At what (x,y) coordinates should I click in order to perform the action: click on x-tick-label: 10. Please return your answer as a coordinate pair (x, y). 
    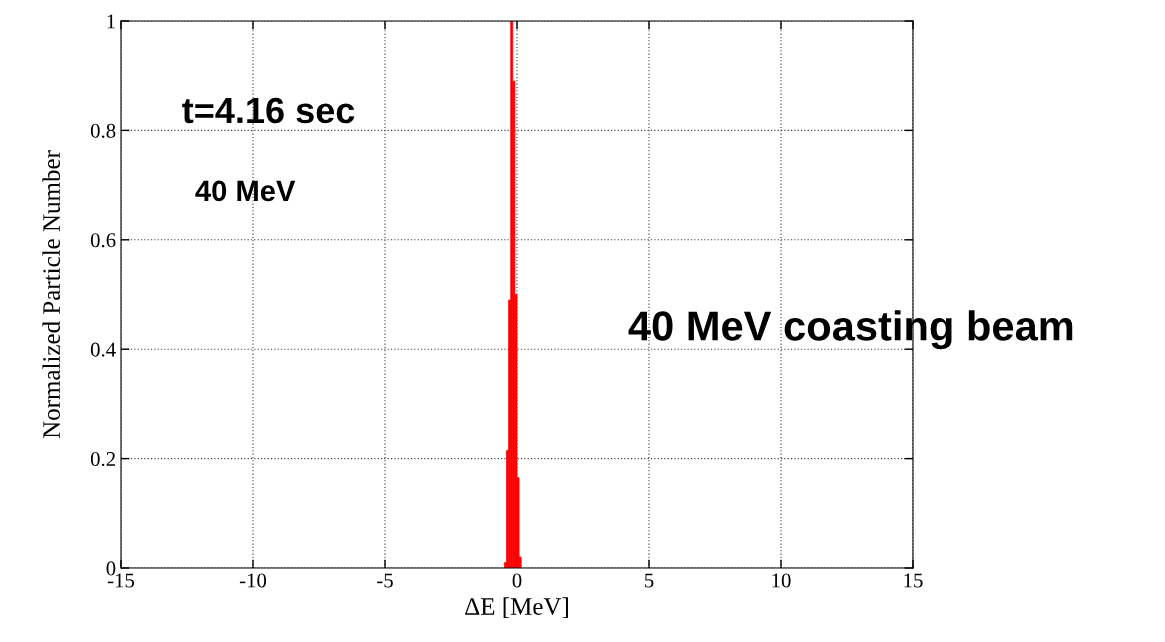
    Looking at the image, I should click on (781, 580).